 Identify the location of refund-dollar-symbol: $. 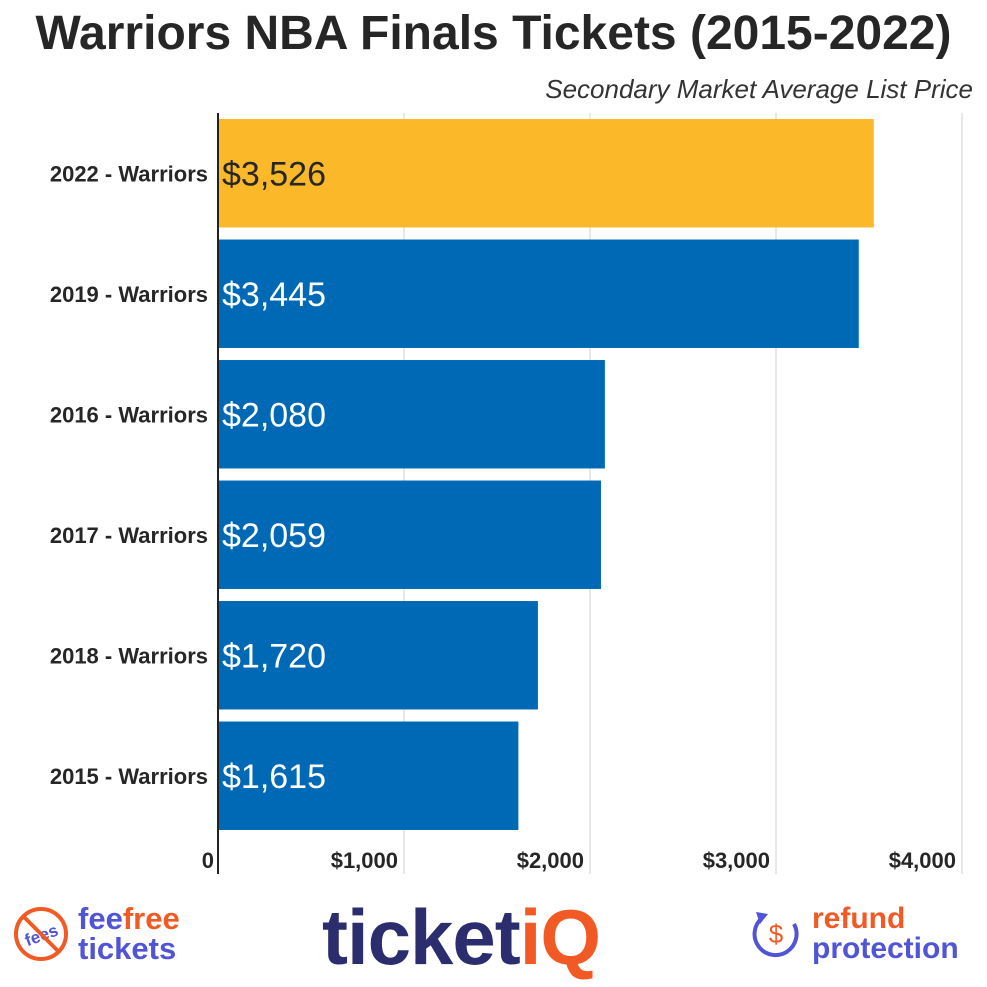
(776, 934).